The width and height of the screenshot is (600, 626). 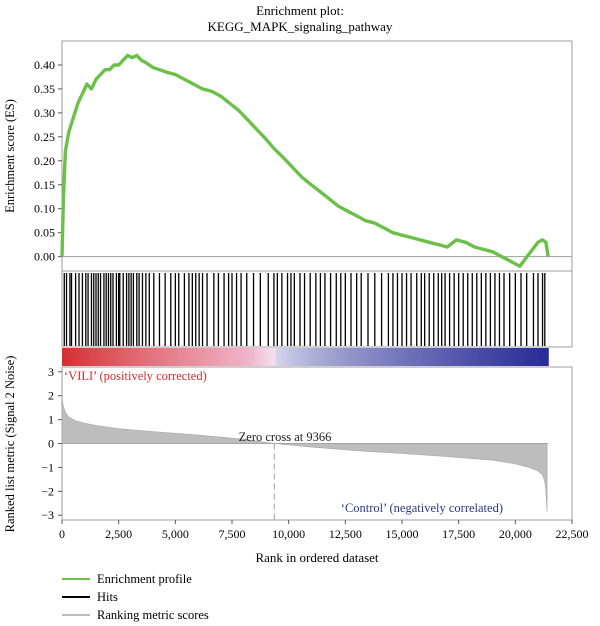 I want to click on x-tick-label: 0, so click(x=62, y=534).